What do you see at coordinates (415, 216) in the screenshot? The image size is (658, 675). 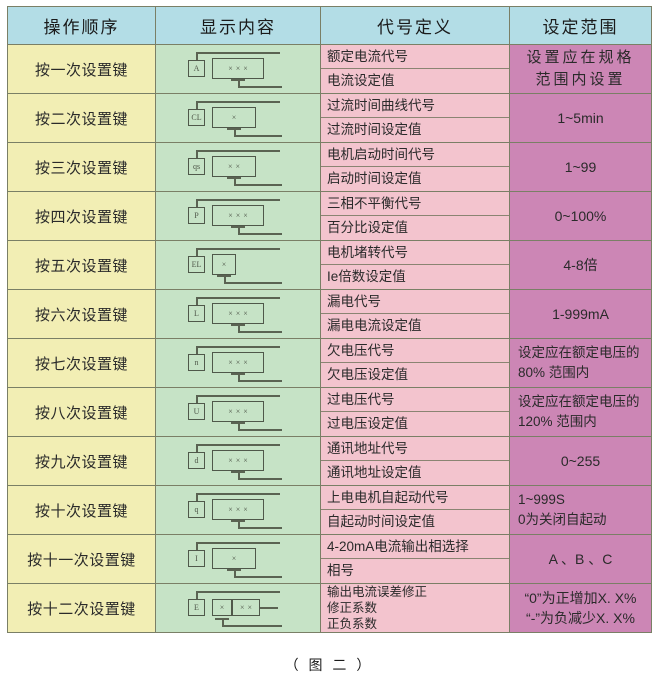 I see `code-definition-cell: 三相不平衡代号 百分比设定值` at bounding box center [415, 216].